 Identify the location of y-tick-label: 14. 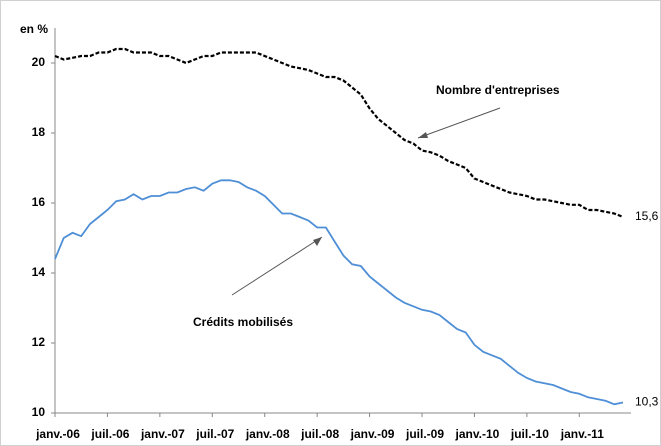
(39, 272).